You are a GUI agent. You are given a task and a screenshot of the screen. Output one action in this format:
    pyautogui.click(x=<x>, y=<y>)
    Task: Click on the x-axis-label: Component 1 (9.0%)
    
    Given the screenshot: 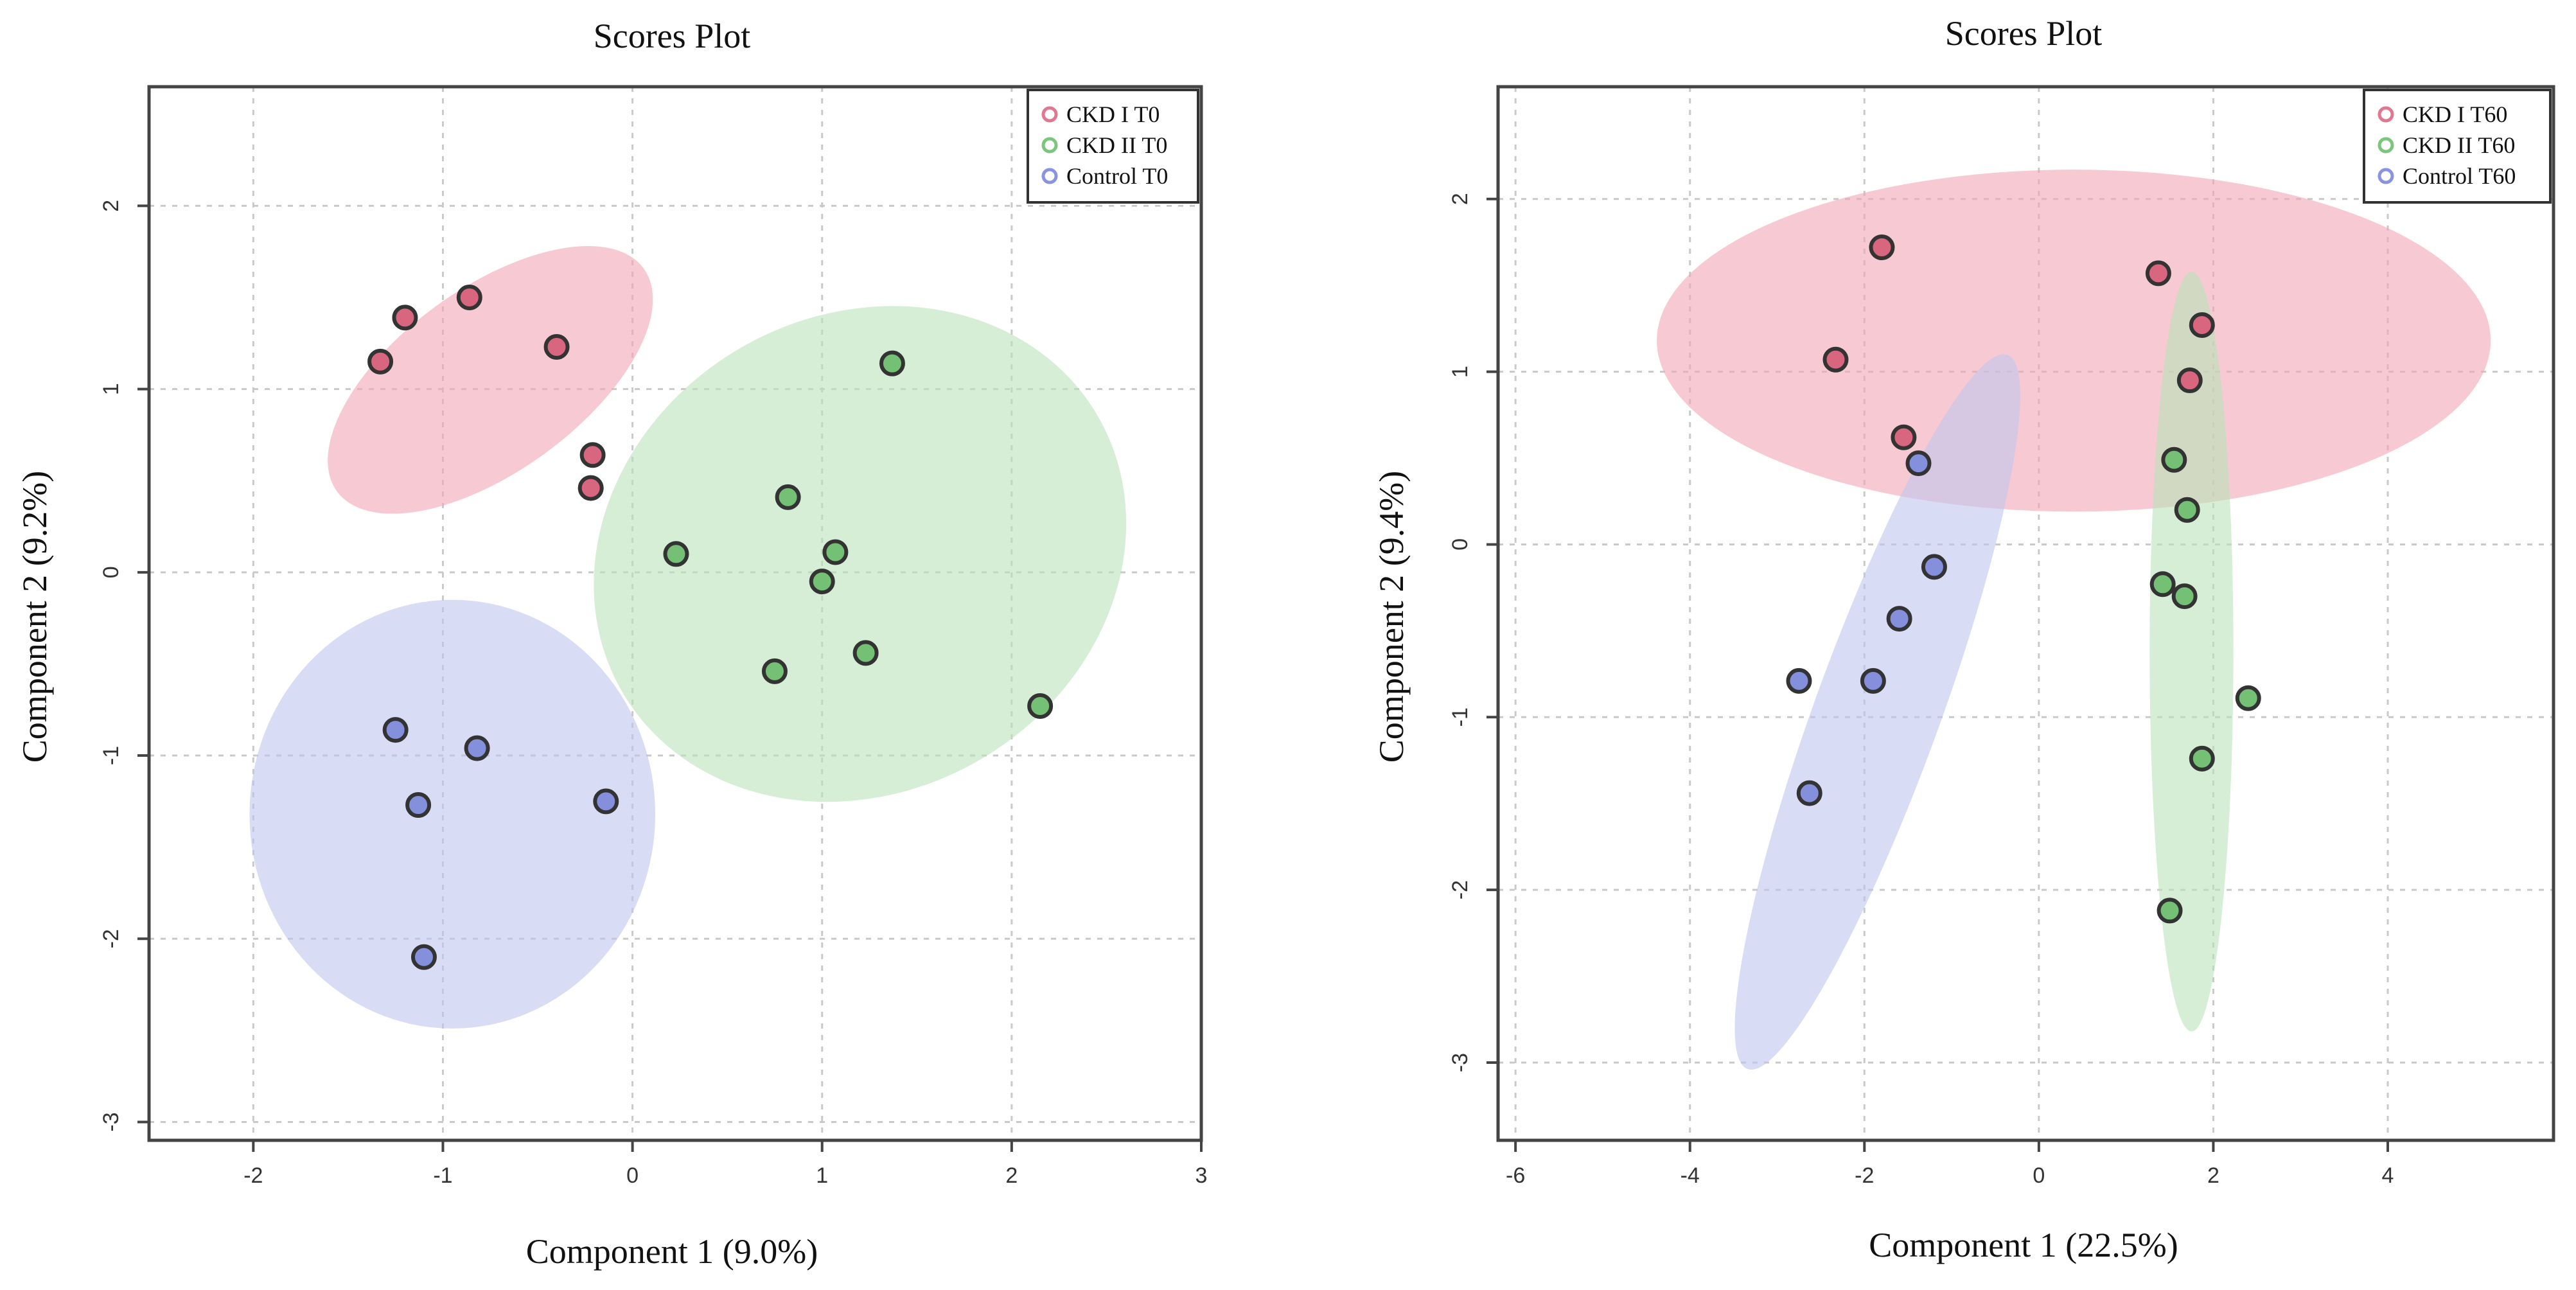 What is the action you would take?
    pyautogui.click(x=672, y=1251)
    